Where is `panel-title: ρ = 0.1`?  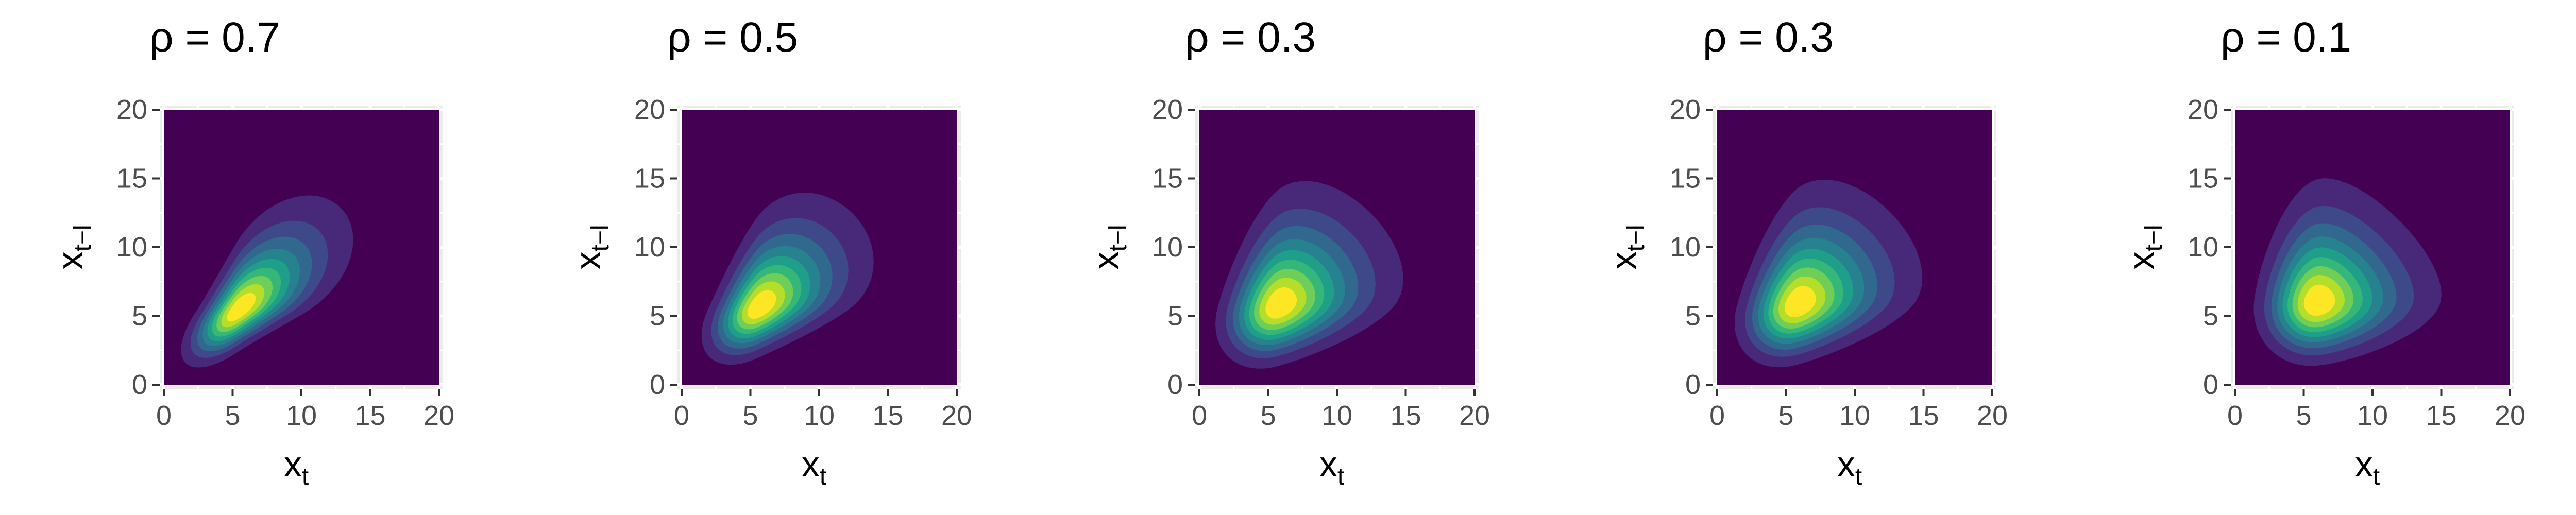 panel-title: ρ = 0.1 is located at coordinates (2286, 37).